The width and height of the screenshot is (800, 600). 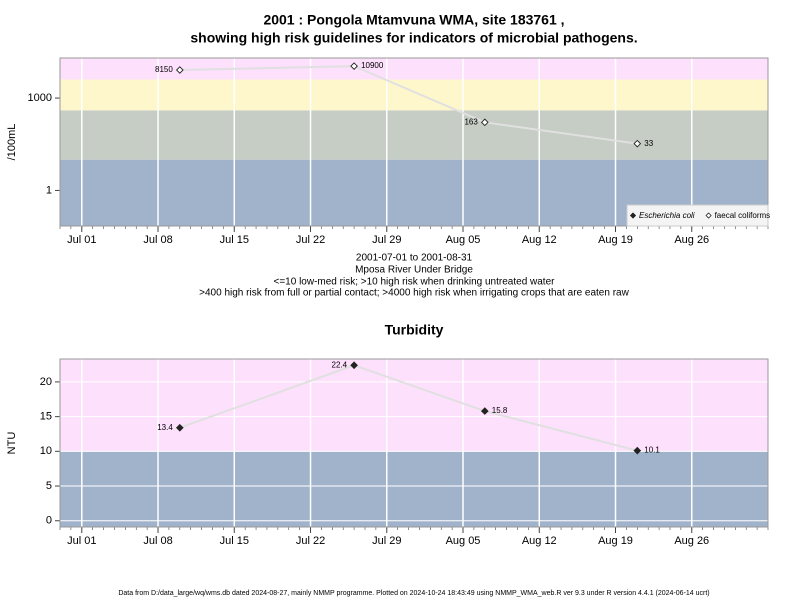 I want to click on note: 2001-07-01 to 2001-08-31, so click(x=414, y=258).